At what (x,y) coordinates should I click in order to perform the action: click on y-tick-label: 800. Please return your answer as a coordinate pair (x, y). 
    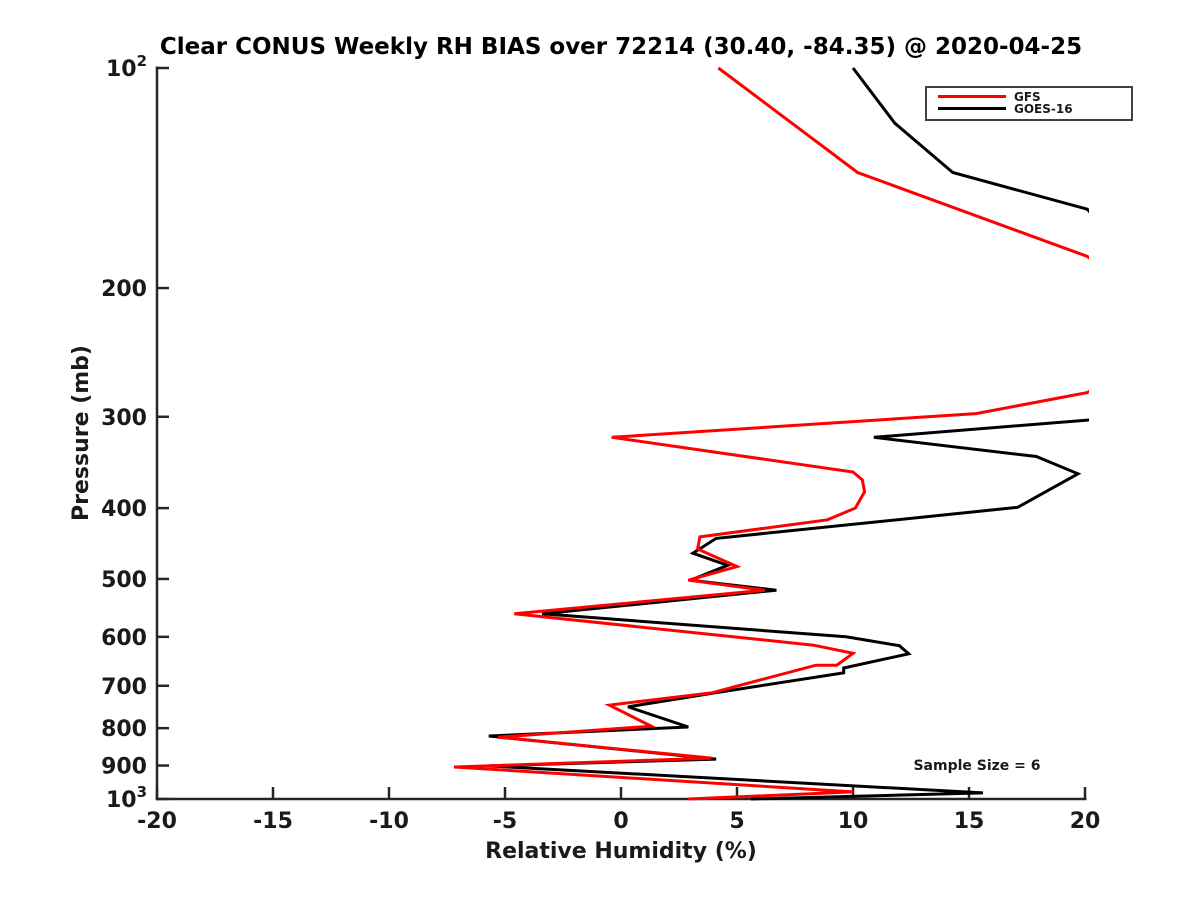
    Looking at the image, I should click on (124, 729).